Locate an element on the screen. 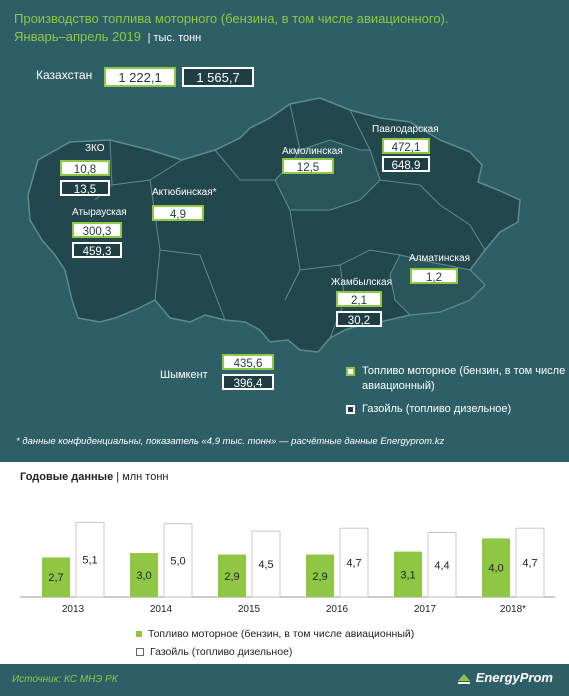  region-label-pavlodar: Павлодарская is located at coordinates (405, 129).